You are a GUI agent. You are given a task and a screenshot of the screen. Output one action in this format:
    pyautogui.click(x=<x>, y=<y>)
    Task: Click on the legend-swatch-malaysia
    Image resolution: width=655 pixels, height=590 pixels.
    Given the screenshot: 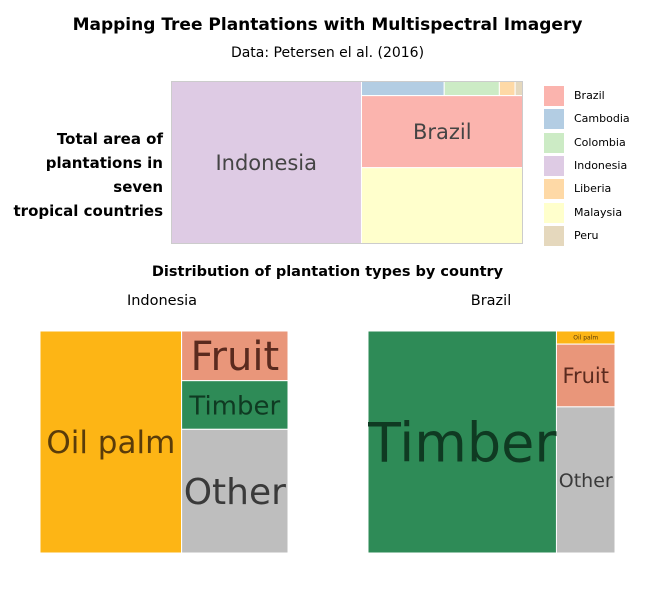 What is the action you would take?
    pyautogui.click(x=554, y=212)
    